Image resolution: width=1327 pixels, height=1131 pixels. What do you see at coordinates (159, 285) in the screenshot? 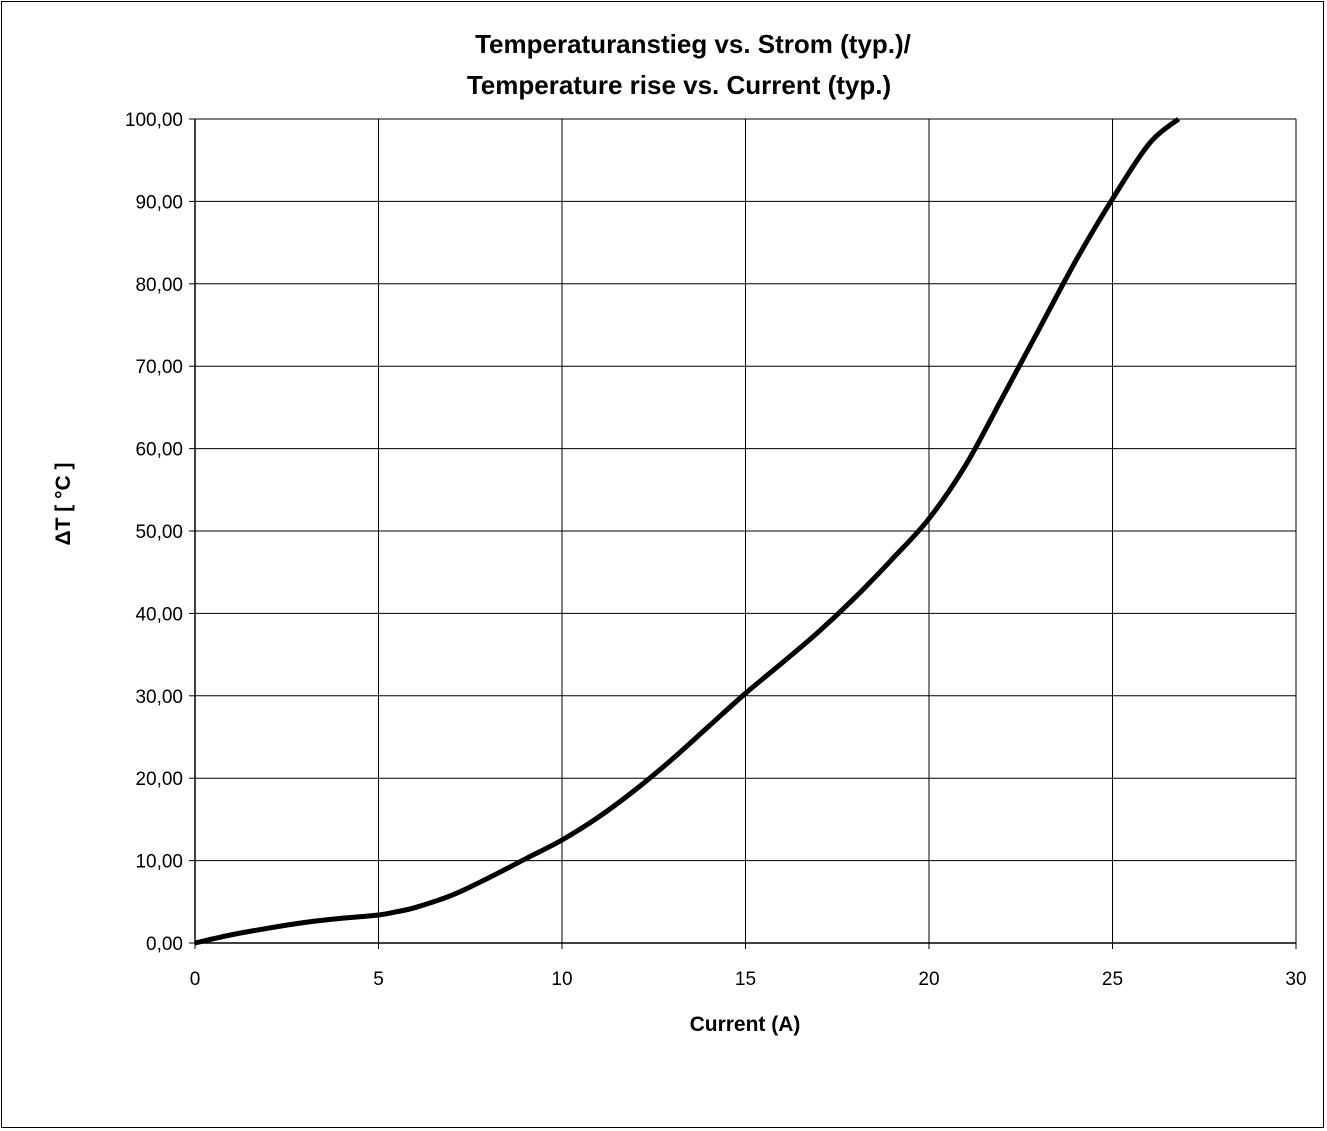
I see `y-tick-label: 80,00` at bounding box center [159, 285].